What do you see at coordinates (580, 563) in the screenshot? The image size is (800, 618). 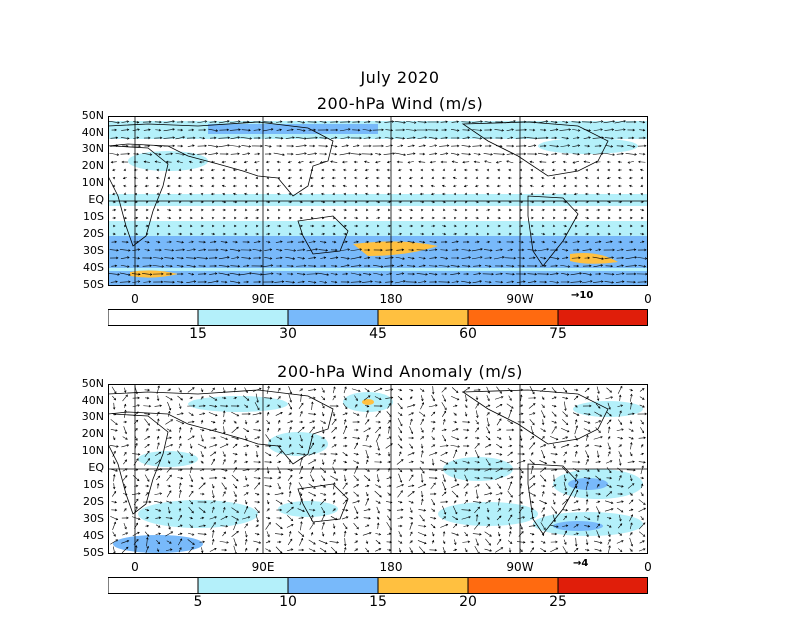 I see `anomaly-reference-vector: →4` at bounding box center [580, 563].